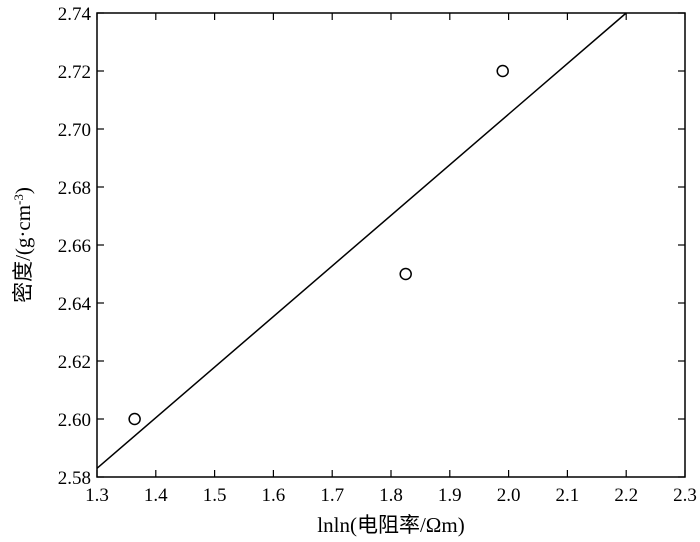 The height and width of the screenshot is (542, 700). Describe the element at coordinates (74, 478) in the screenshot. I see `y-tick-label: 2.58` at that location.